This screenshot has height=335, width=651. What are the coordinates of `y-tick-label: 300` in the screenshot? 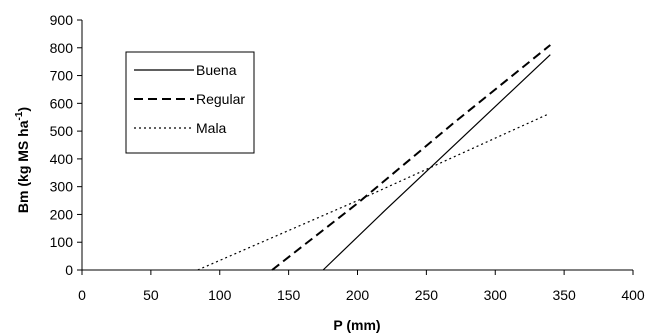 It's located at (62, 187).